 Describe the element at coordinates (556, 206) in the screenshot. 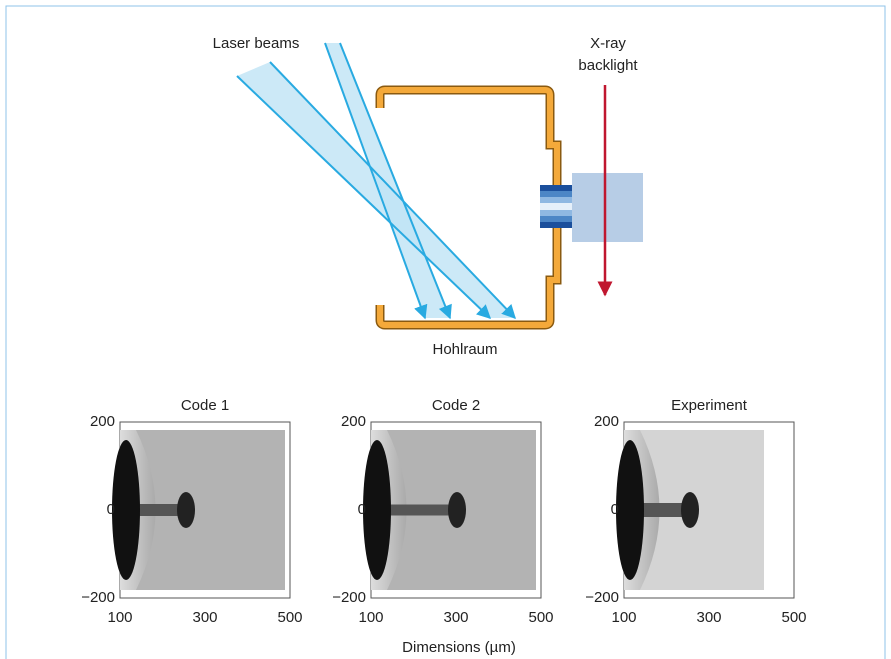

I see `window` at that location.